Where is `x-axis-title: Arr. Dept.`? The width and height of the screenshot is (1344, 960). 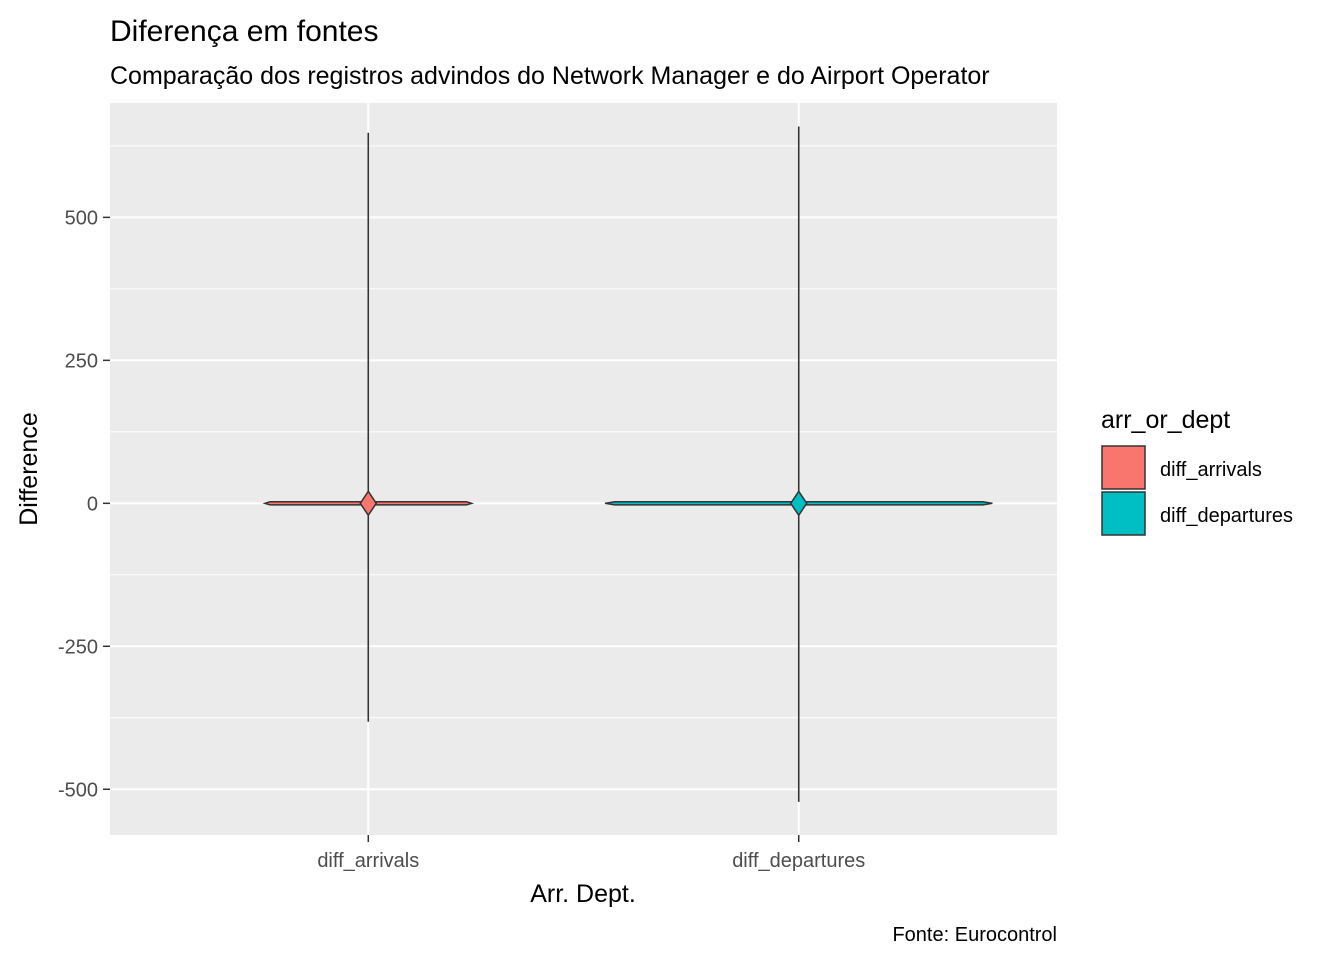 x-axis-title: Arr. Dept. is located at coordinates (583, 894).